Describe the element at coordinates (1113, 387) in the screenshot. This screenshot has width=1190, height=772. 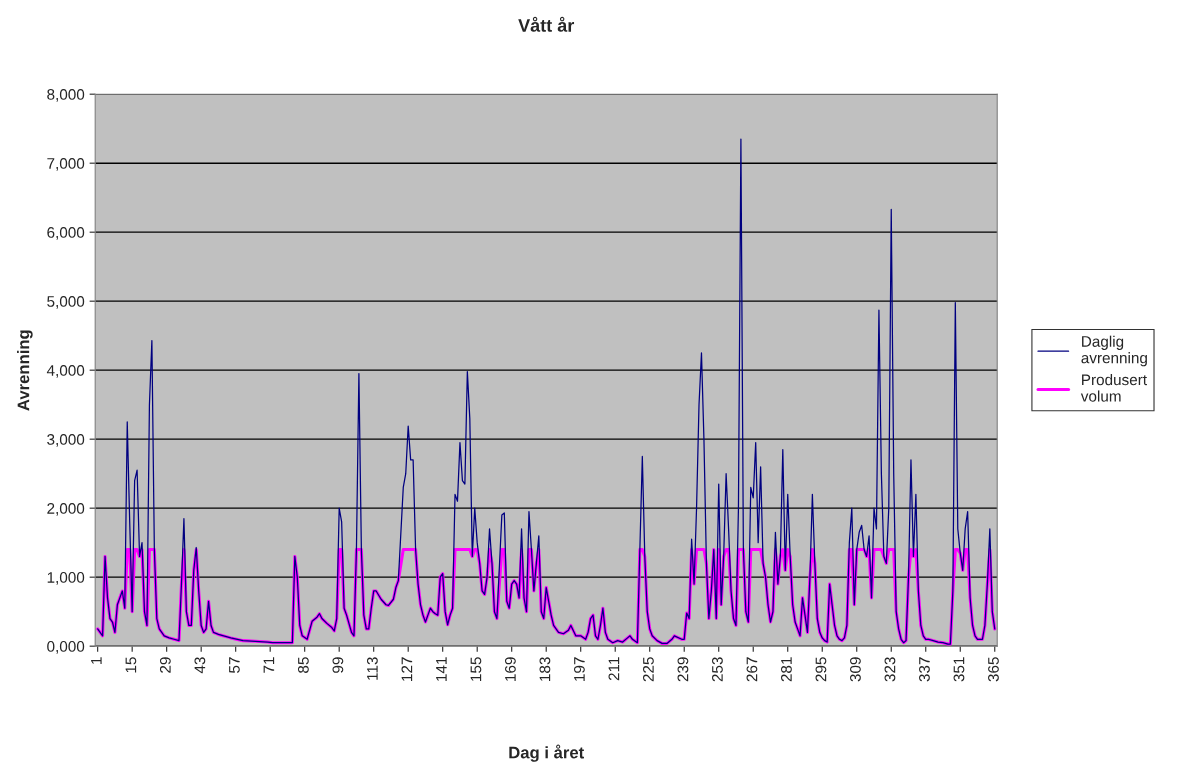
I see `legend-label: Produsert volum` at that location.